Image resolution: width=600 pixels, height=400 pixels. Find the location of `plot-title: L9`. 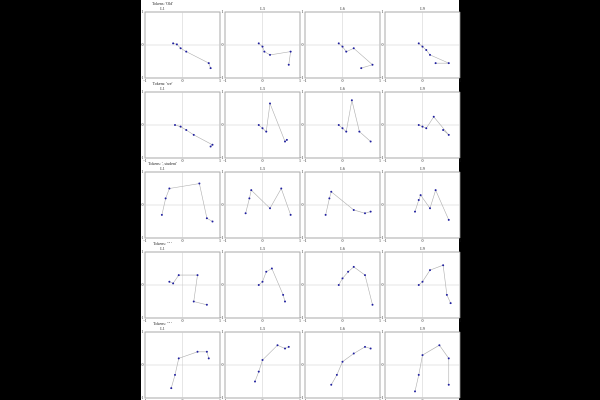

plot-title: L9 is located at coordinates (422, 88).